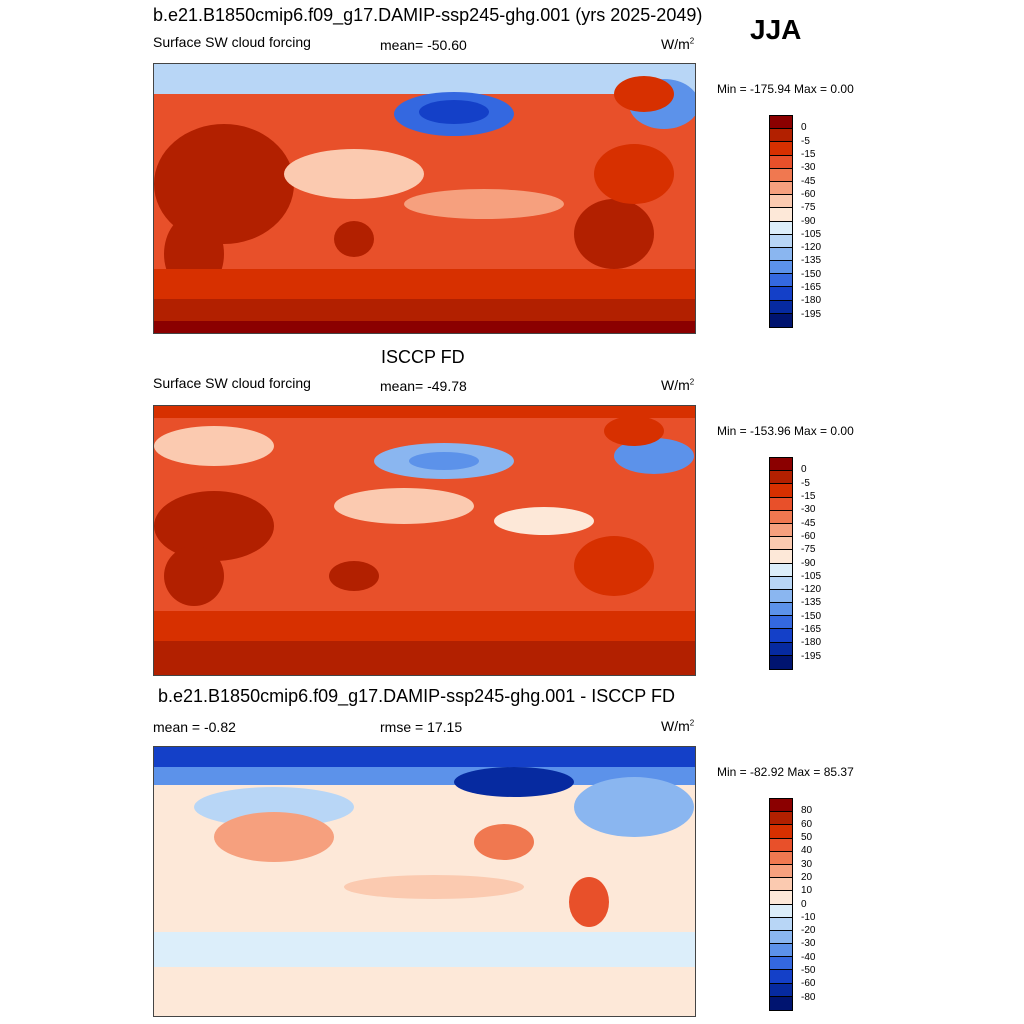  Describe the element at coordinates (785, 772) in the screenshot. I see `panel-3-minmax: Min = -82.92 Max = 85.37` at that location.